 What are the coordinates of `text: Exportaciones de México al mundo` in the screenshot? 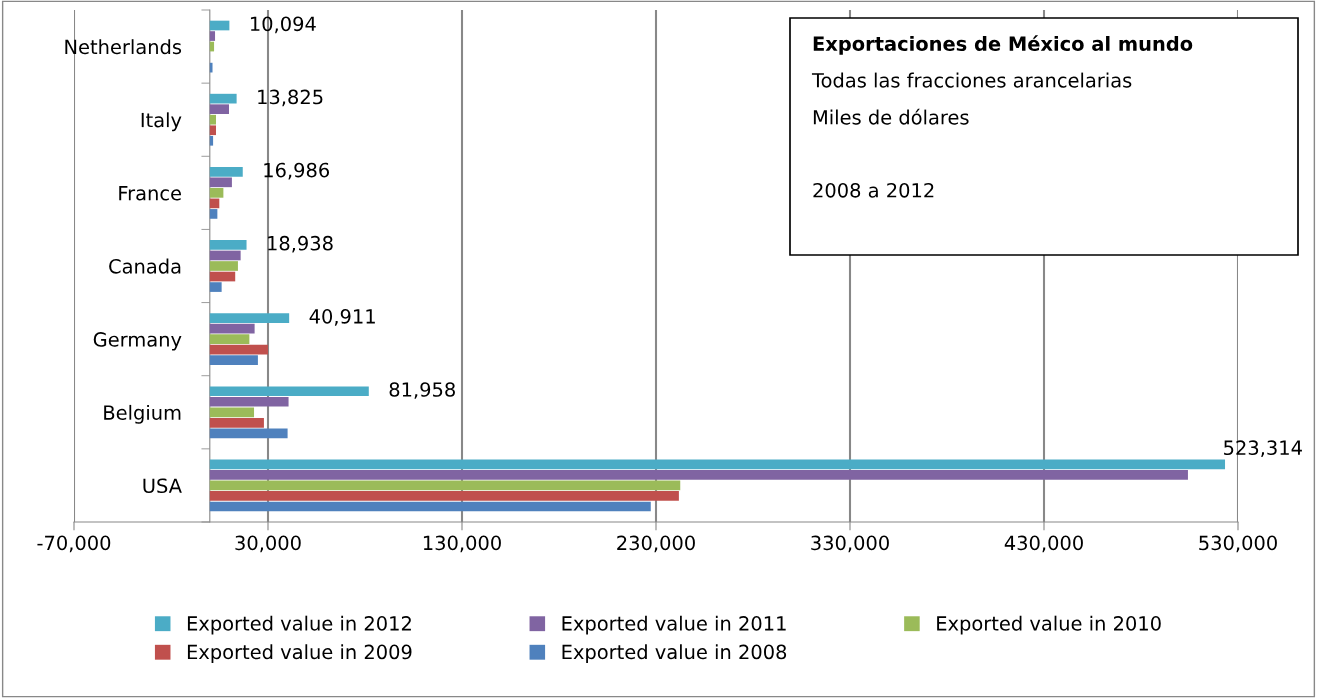 It's located at (1003, 45).